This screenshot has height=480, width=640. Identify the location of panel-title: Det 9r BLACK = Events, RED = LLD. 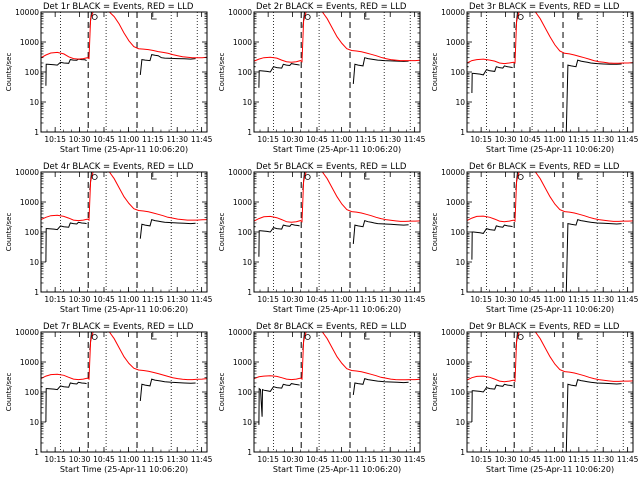
(544, 327).